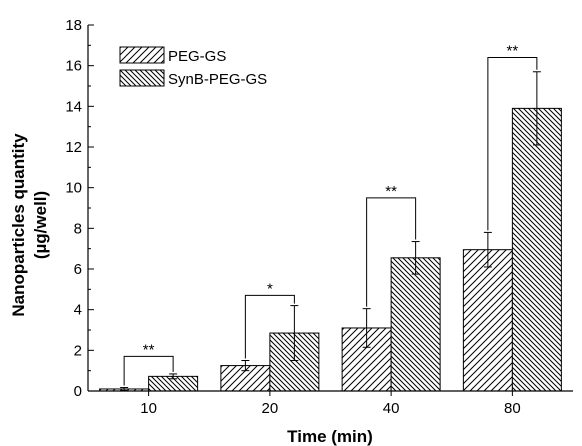 This screenshot has width=582, height=446. I want to click on y-tick-label-6: 6, so click(78, 269).